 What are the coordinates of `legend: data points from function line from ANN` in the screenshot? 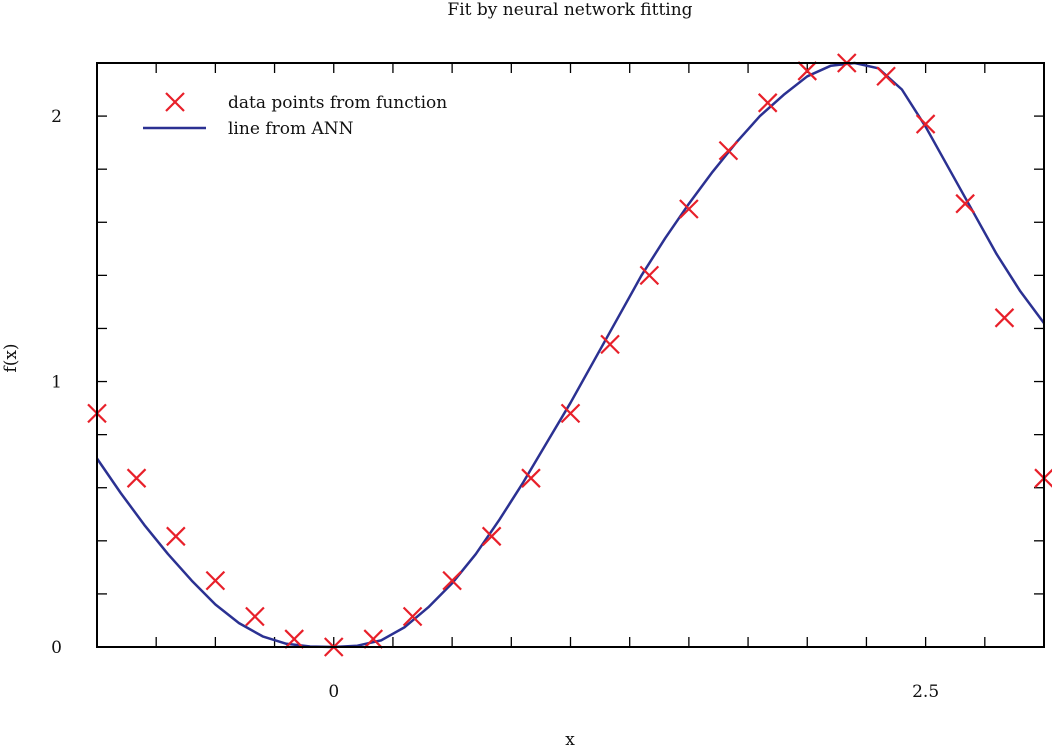 It's located at (295, 115).